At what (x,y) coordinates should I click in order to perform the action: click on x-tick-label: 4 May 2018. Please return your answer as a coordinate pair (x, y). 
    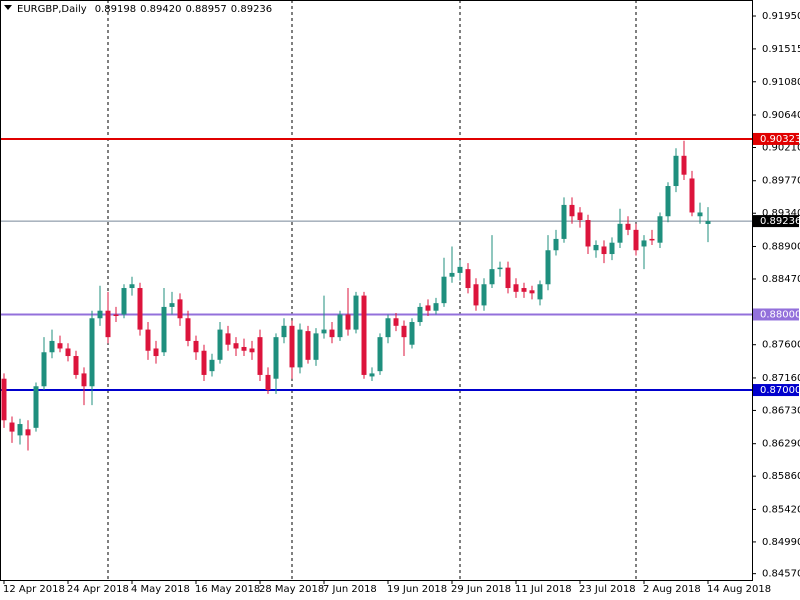
    Looking at the image, I should click on (160, 589).